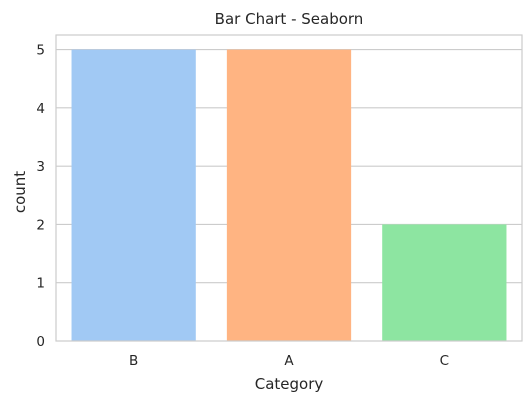  Describe the element at coordinates (289, 384) in the screenshot. I see `x-axis-label: Category` at that location.